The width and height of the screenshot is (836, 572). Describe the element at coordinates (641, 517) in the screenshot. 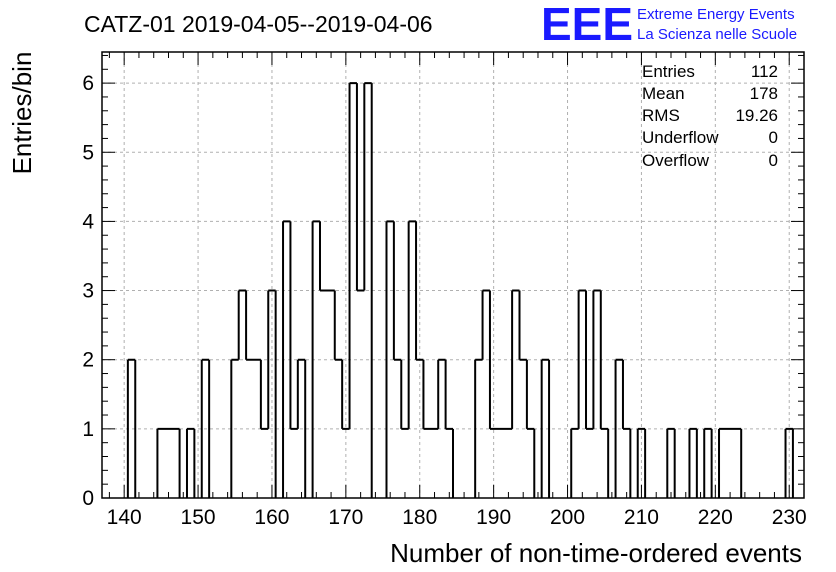

I see `x-tick-label: 210` at that location.